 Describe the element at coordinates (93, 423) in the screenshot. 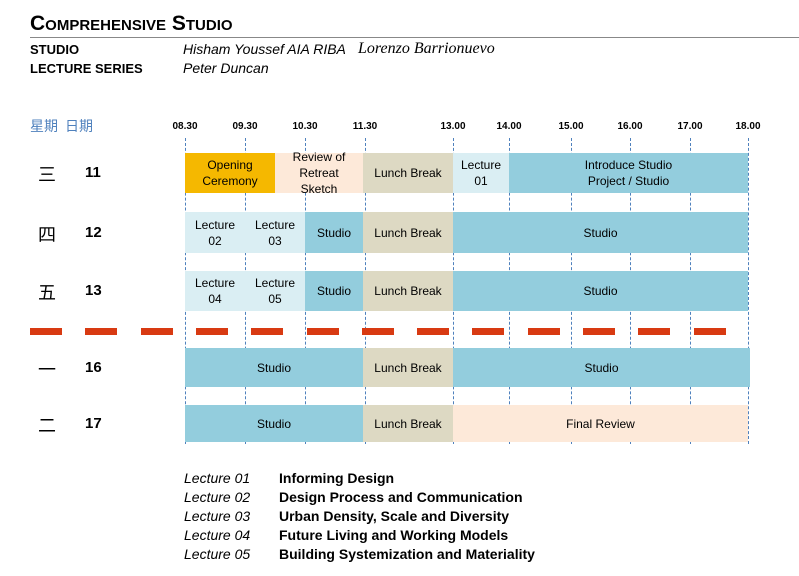

I see `date: 17` at that location.